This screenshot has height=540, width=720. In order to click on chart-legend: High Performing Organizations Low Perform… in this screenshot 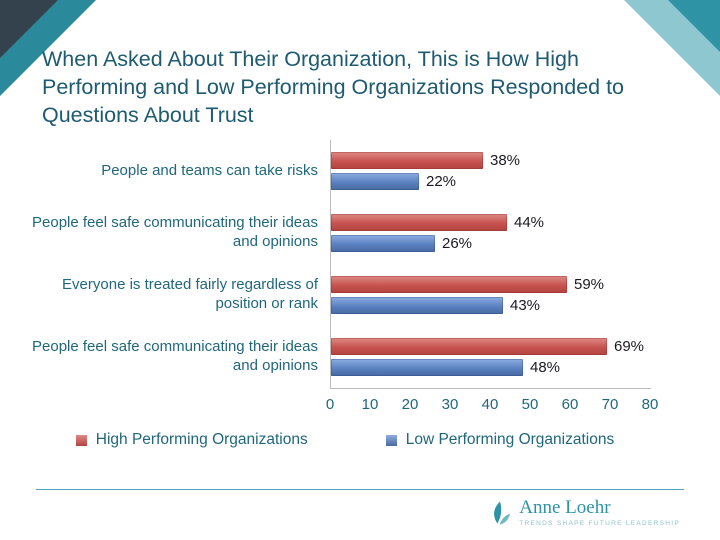, I will do `click(345, 440)`.